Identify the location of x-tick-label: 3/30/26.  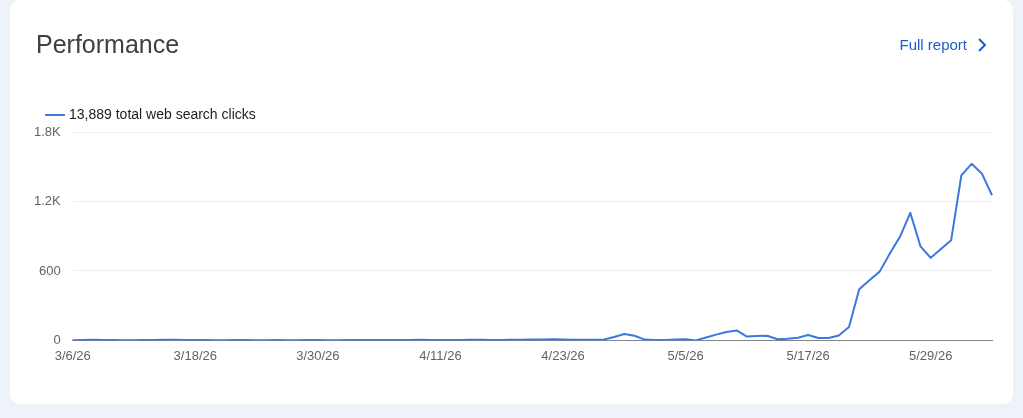
(318, 355).